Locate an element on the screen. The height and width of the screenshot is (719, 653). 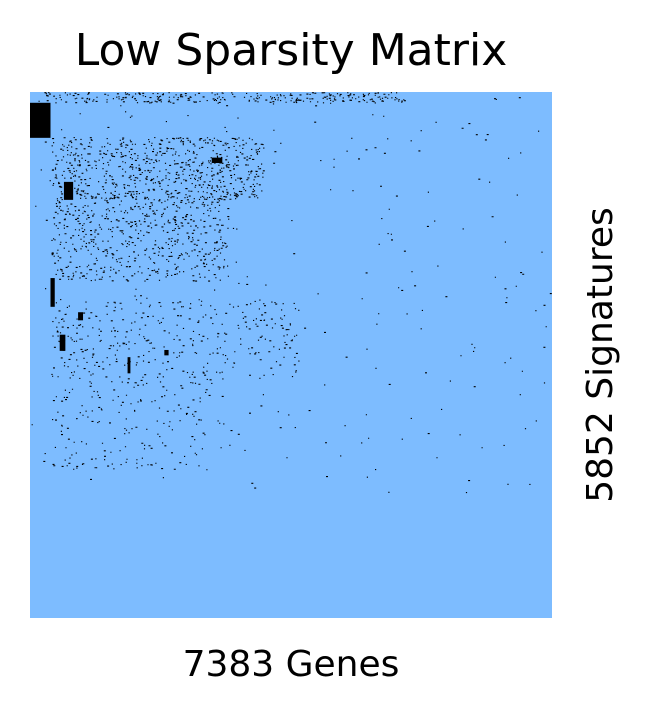
chart-title: Low Sparsity Matrix is located at coordinates (291, 50).